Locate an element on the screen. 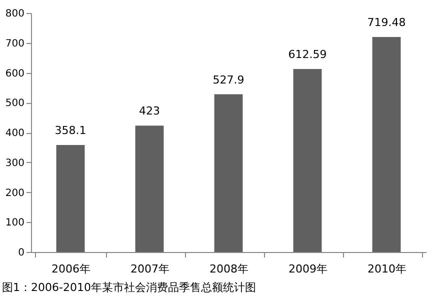 This screenshot has width=437, height=300. caption: 图1：2006-2010年某市社会消费品季售总额统计图 is located at coordinates (129, 287).